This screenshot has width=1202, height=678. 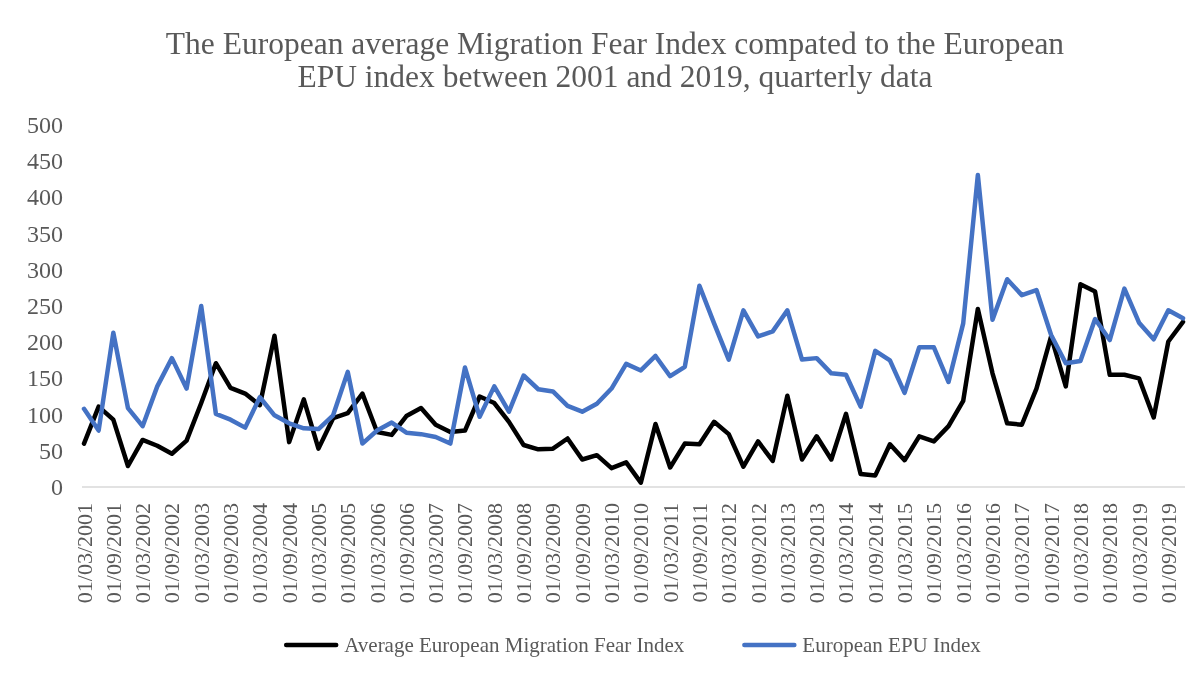 What do you see at coordinates (875, 553) in the screenshot?
I see `x-tick-label: 01/09/2014` at bounding box center [875, 553].